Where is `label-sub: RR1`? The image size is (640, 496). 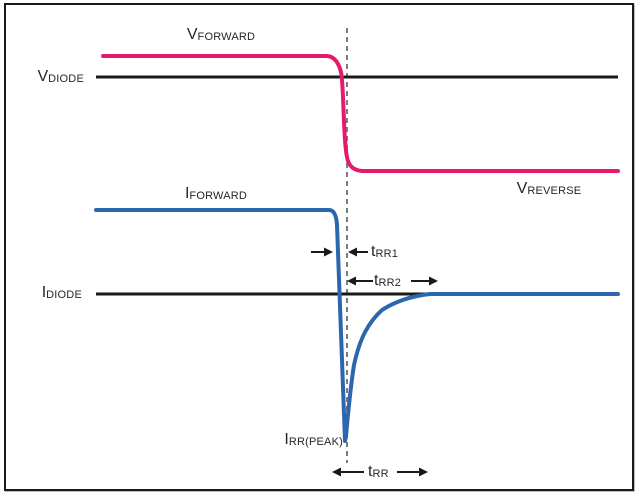
label-sub: RR1 is located at coordinates (387, 254).